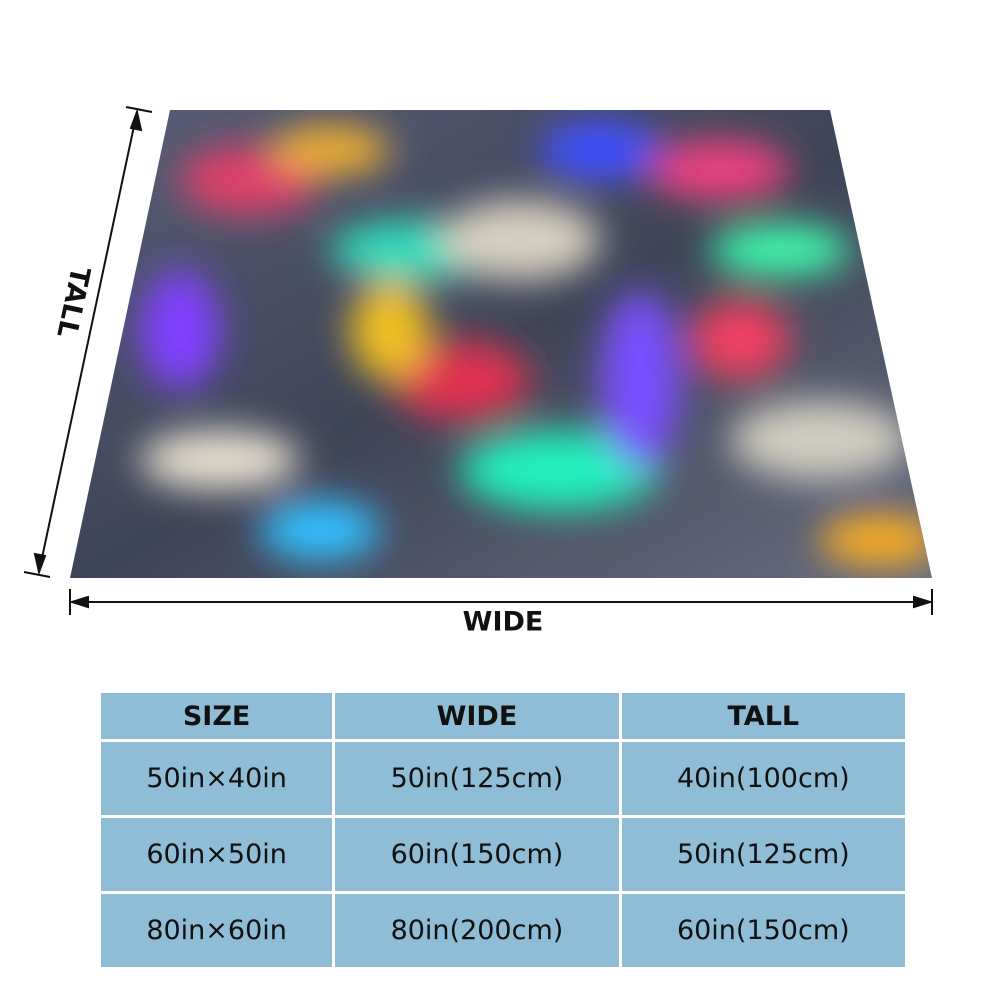  What do you see at coordinates (501, 602) in the screenshot?
I see `wide-arrow` at bounding box center [501, 602].